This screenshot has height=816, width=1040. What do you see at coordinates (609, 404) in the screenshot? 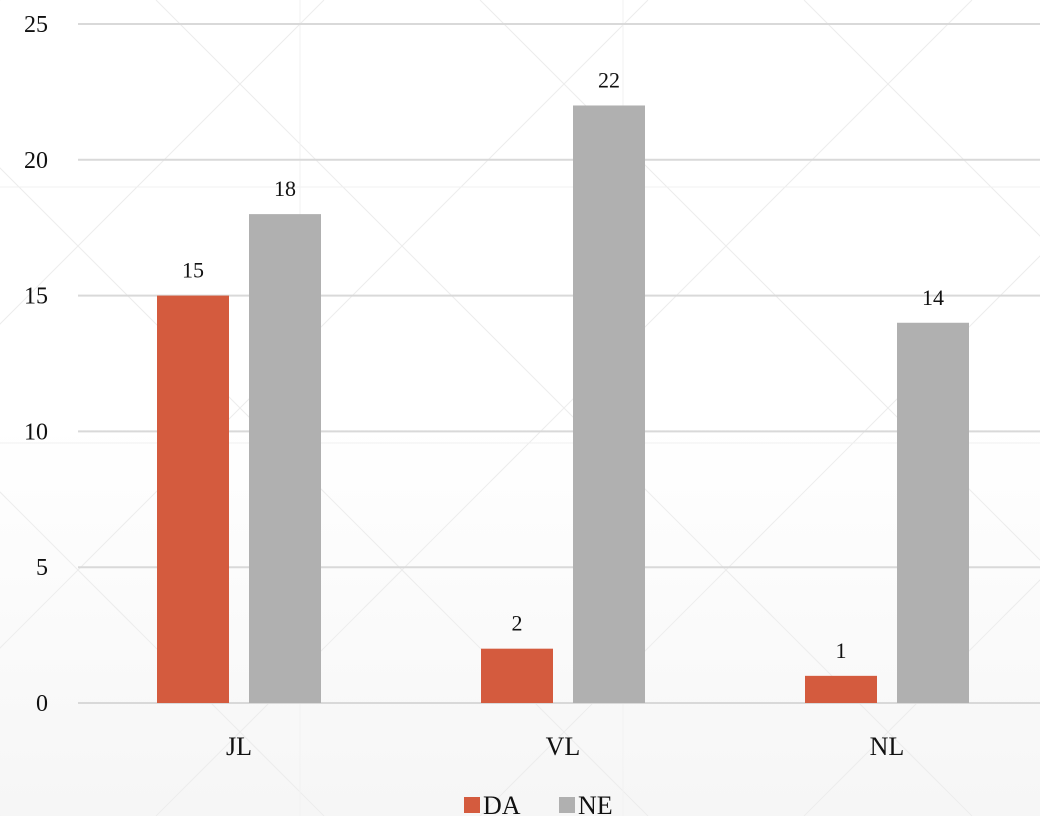
I see `bar-ne-vl` at bounding box center [609, 404].